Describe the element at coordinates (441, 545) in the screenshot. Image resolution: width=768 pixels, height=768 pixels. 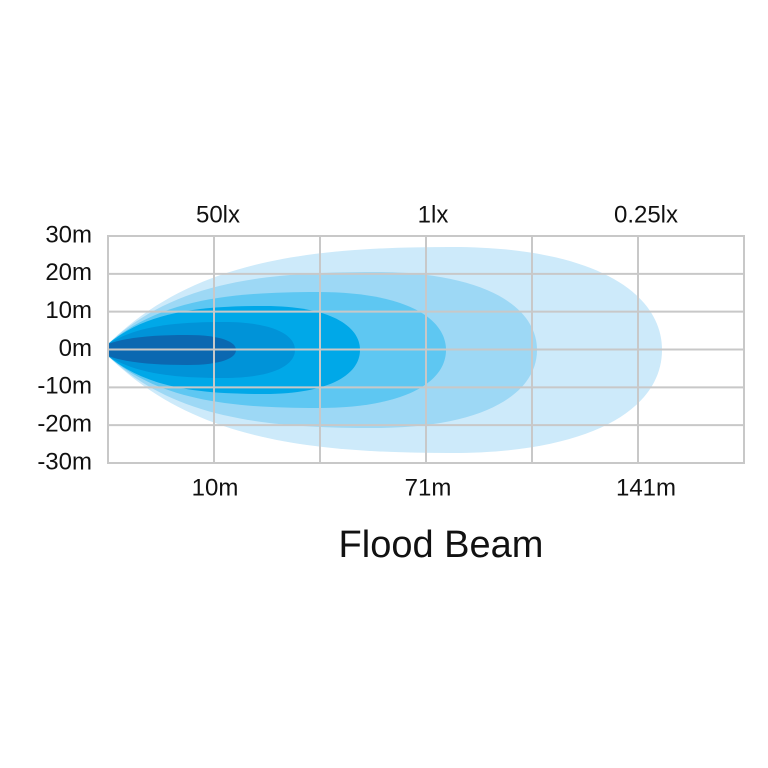
I see `diagram-title: Flood Beam` at that location.